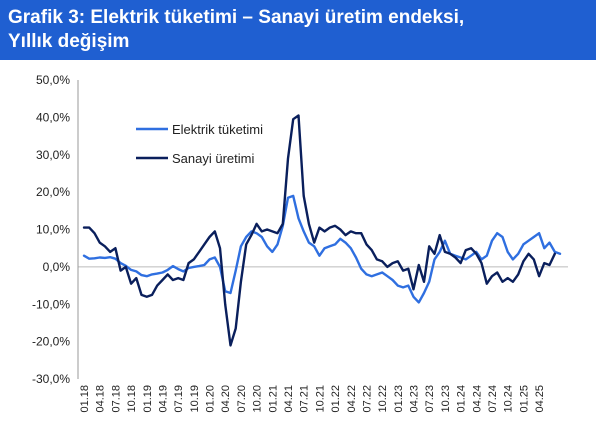  Describe the element at coordinates (462, 399) in the screenshot. I see `x-tick-label: 01.24` at that location.